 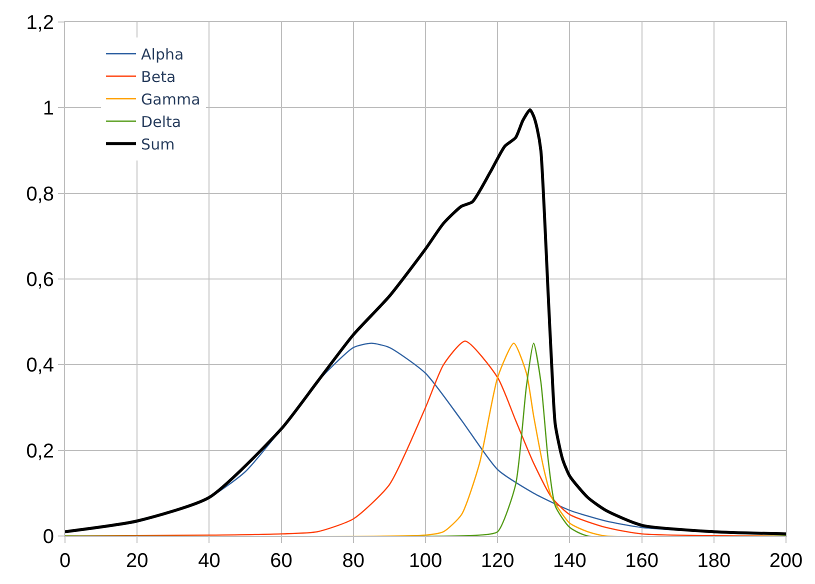 I want to click on y-tick-label: 0,4, so click(x=40, y=365).